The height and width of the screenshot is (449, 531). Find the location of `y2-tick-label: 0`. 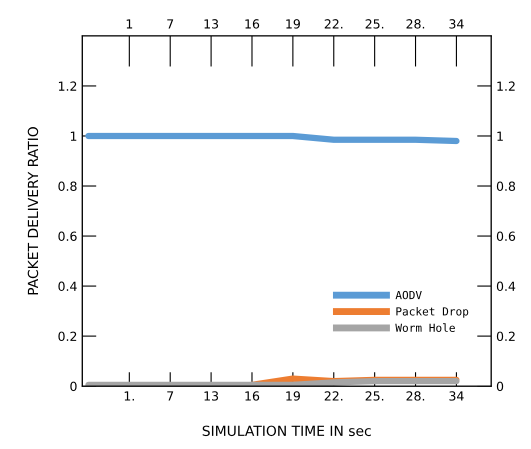

y2-tick-label: 0 is located at coordinates (500, 387).